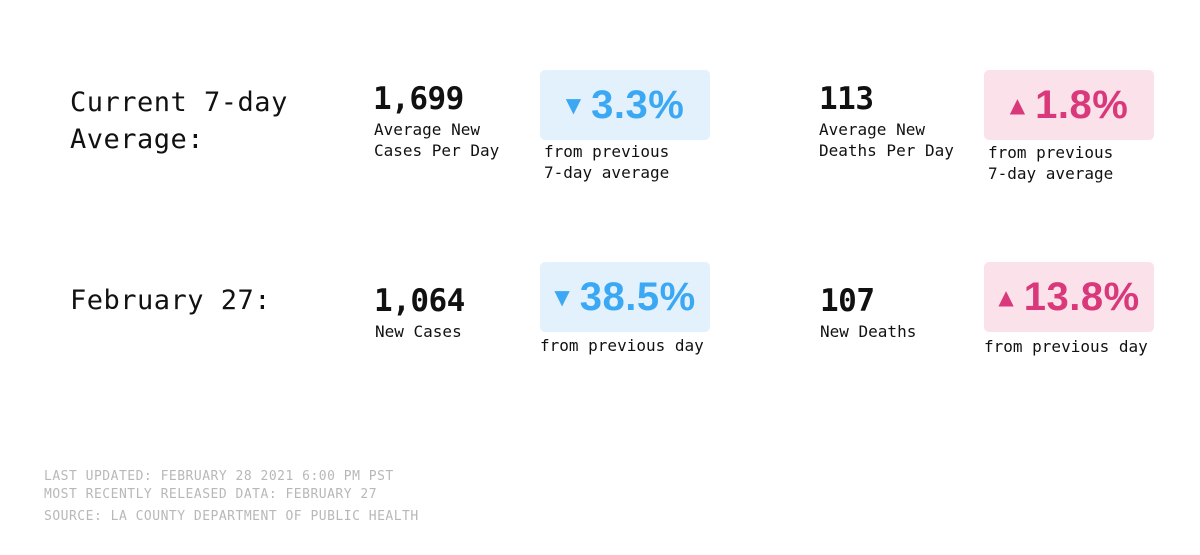 Image resolution: width=1200 pixels, height=555 pixels. What do you see at coordinates (211, 494) in the screenshot?
I see `recent-data-note: MOST RECENTLY RELEASED DATA: FEBRUARY 27` at bounding box center [211, 494].